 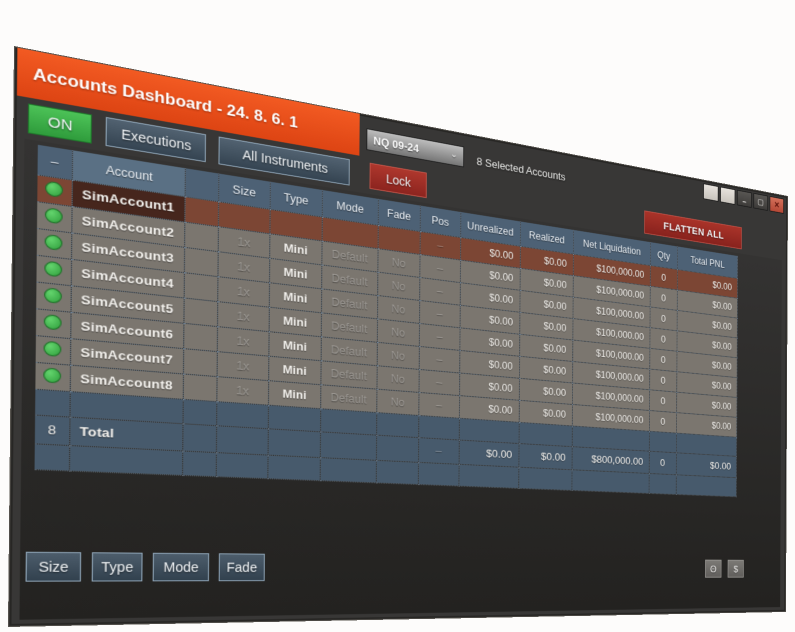 I want to click on instrument-selector-value: NQ 09-24, so click(x=396, y=144).